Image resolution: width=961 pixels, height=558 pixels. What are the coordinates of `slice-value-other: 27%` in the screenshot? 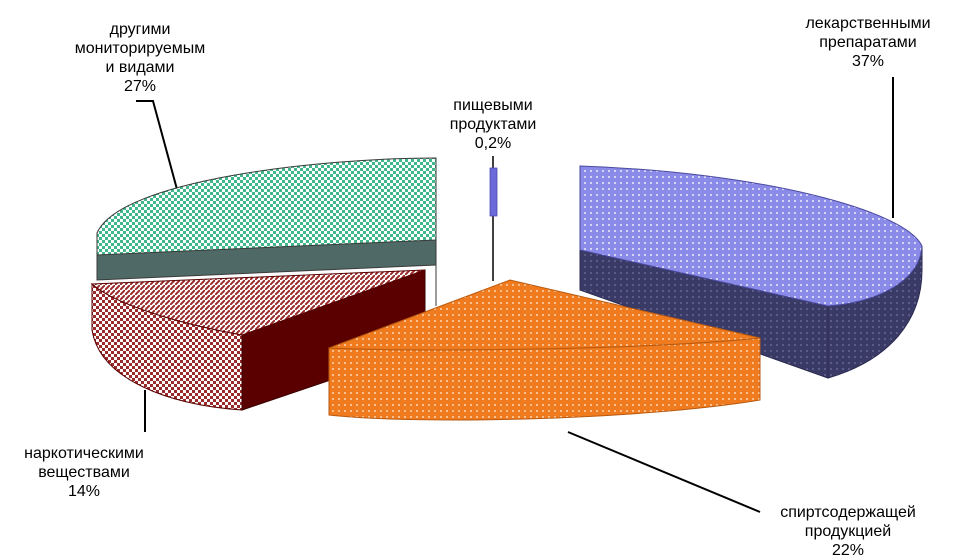 It's located at (140, 86).